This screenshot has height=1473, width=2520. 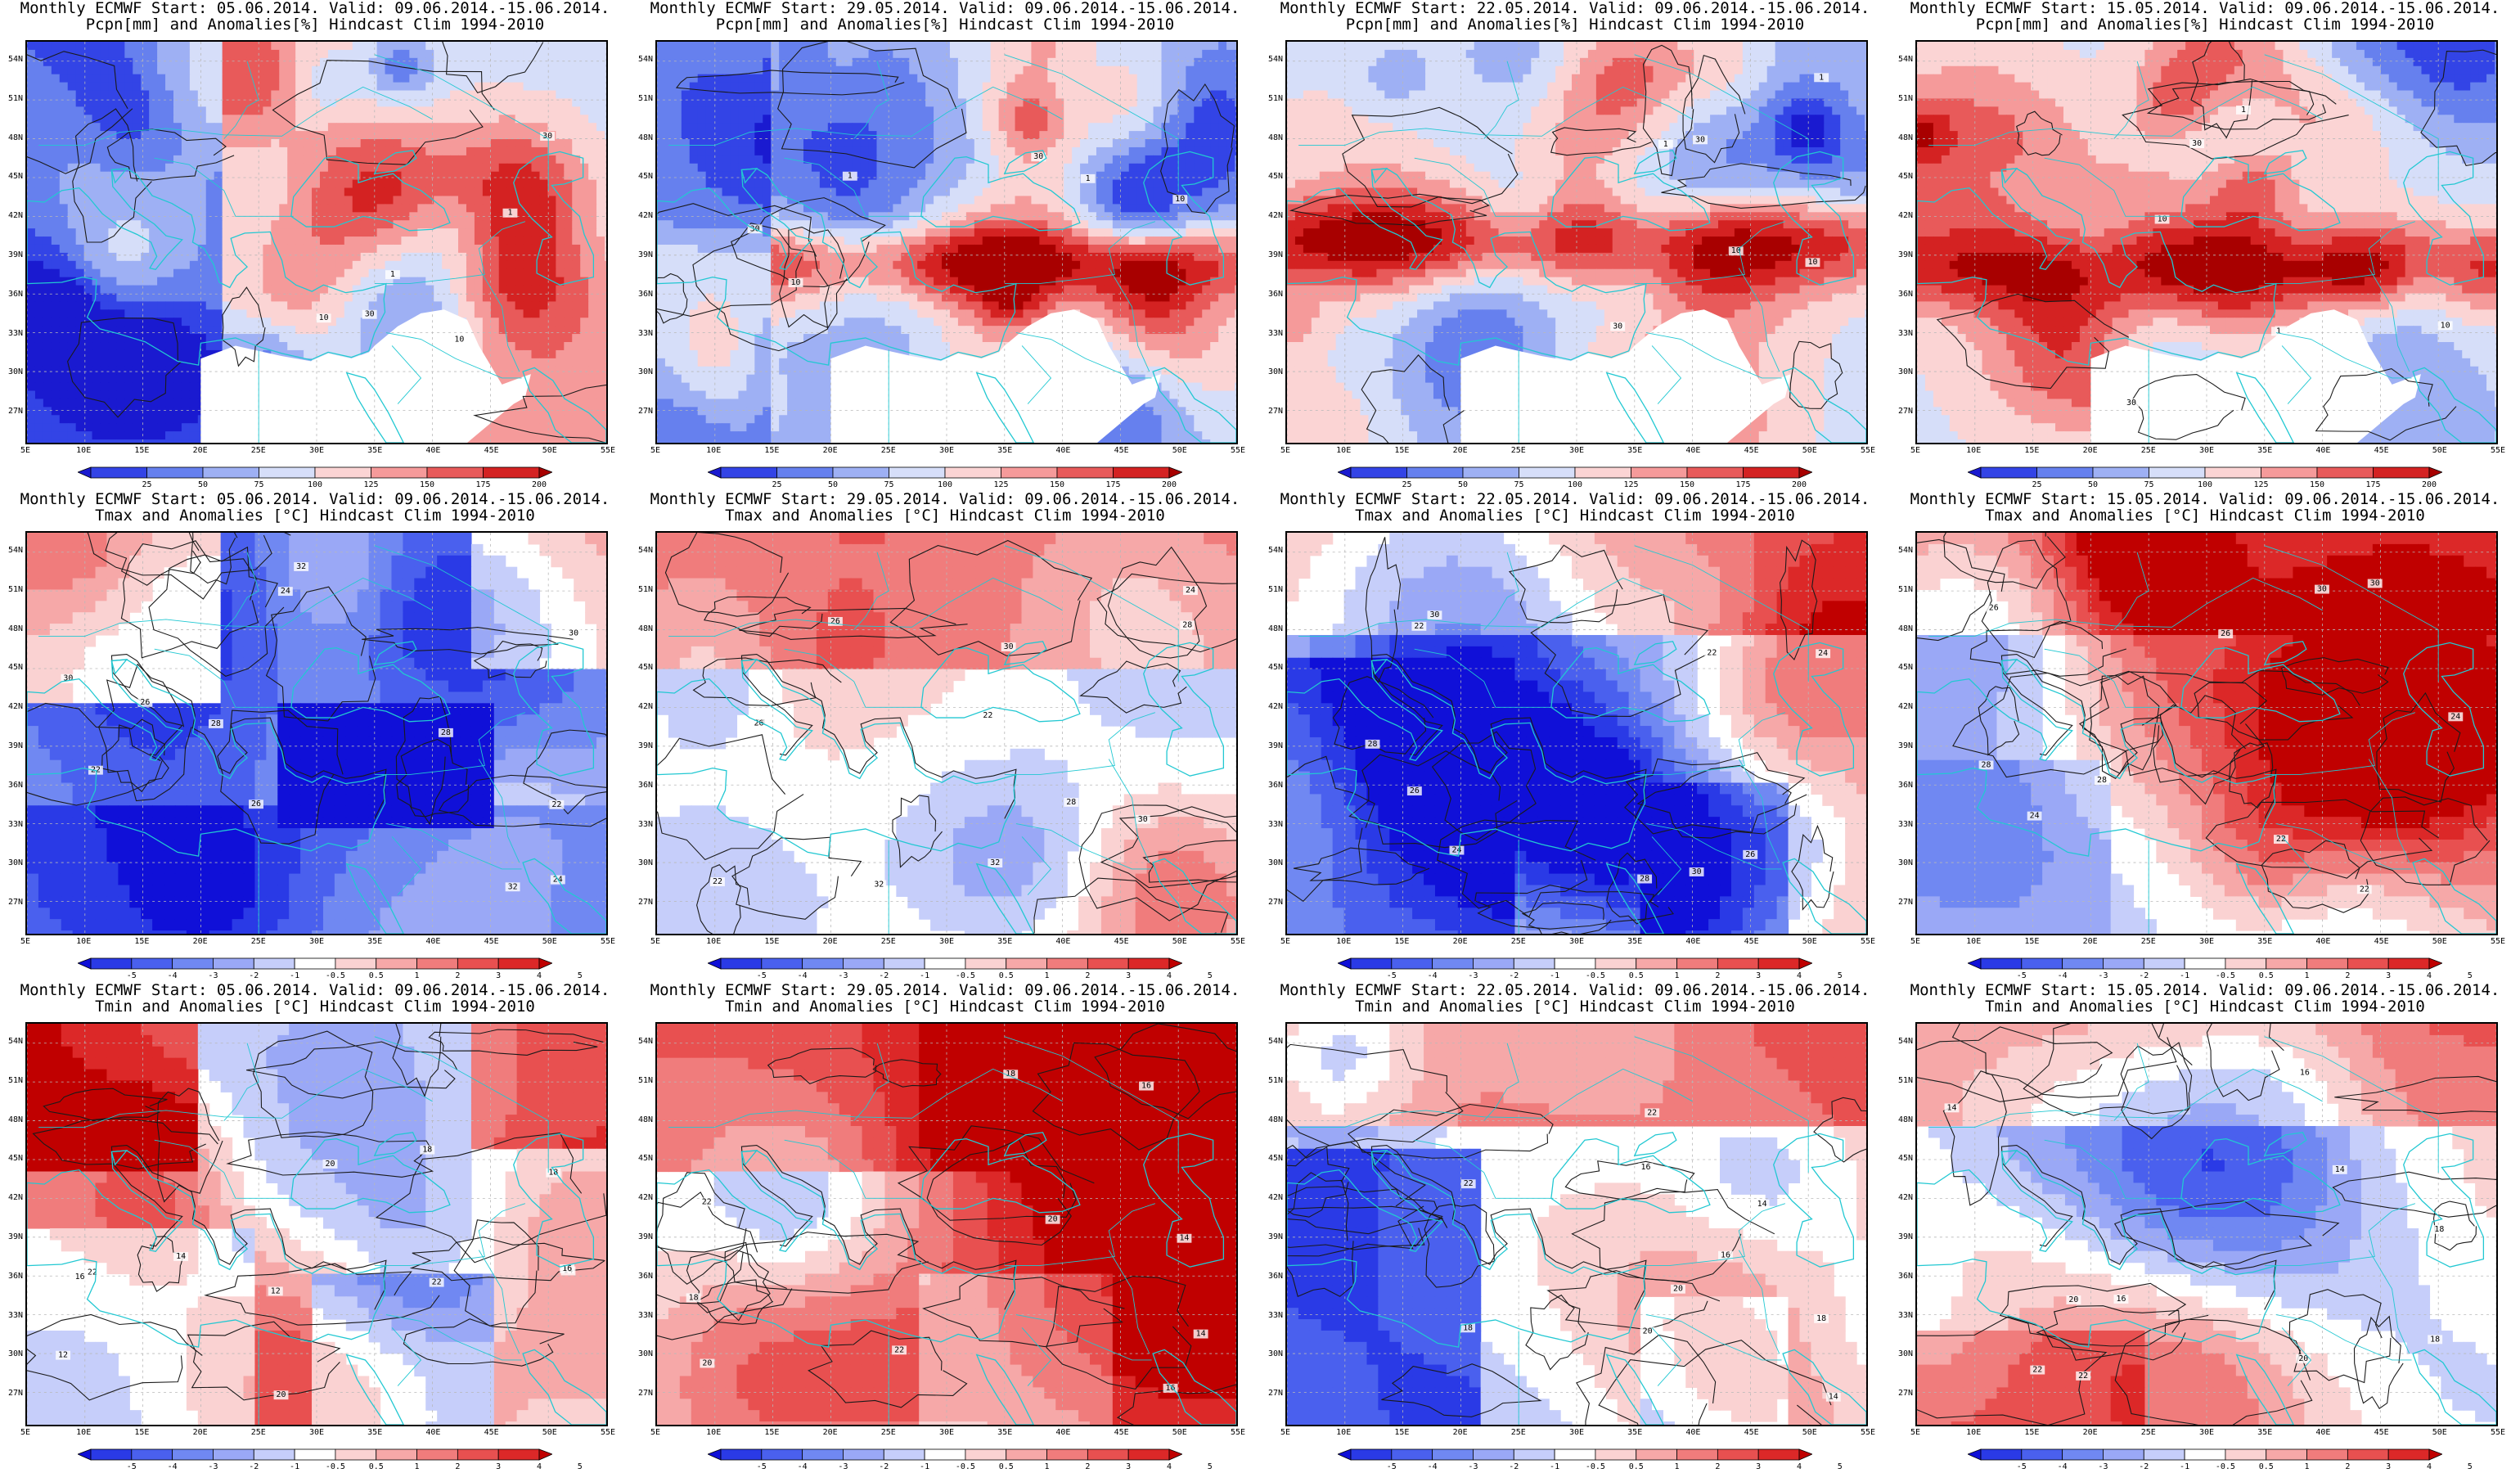 What do you see at coordinates (803, 976) in the screenshot?
I see `colorbar-tick-label: -4` at bounding box center [803, 976].